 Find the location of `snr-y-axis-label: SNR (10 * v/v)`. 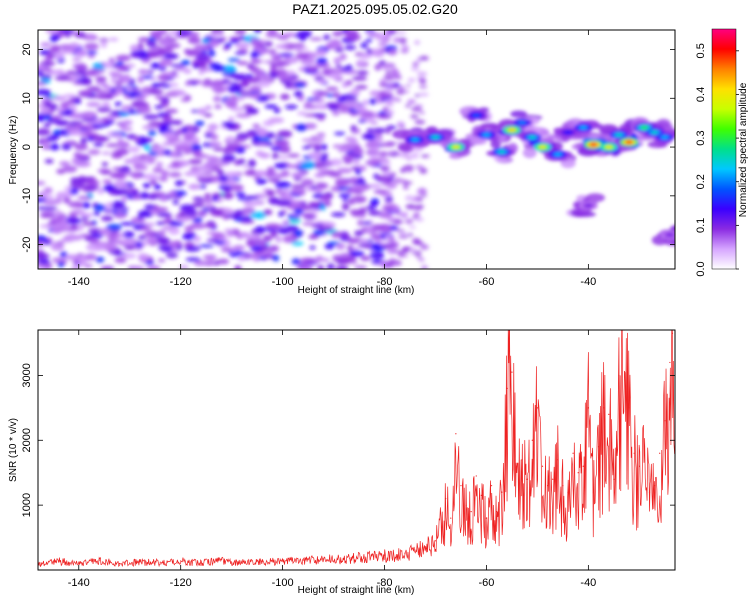

snr-y-axis-label: SNR (10 * v/v) is located at coordinates (13, 450).